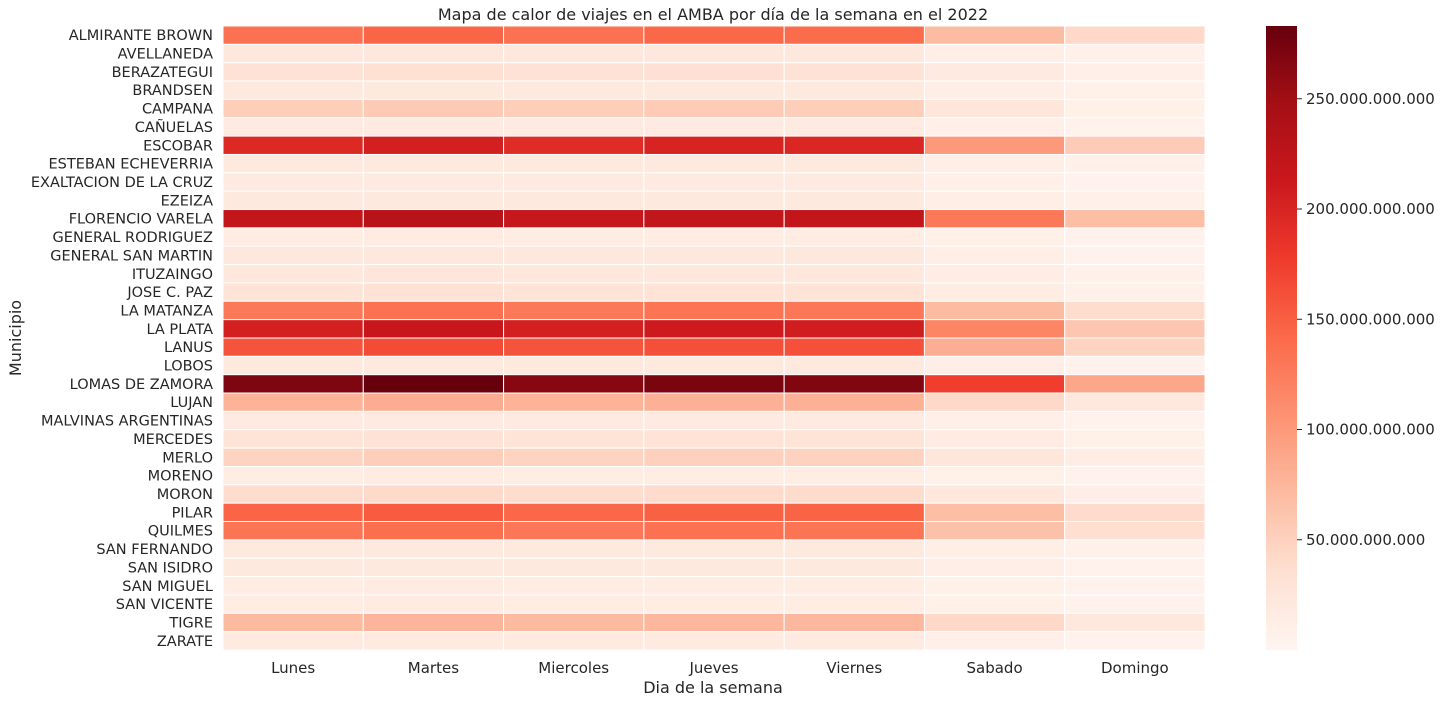  What do you see at coordinates (1370, 99) in the screenshot?
I see `colorbar-tick-label: 250.000.000.000` at bounding box center [1370, 99].